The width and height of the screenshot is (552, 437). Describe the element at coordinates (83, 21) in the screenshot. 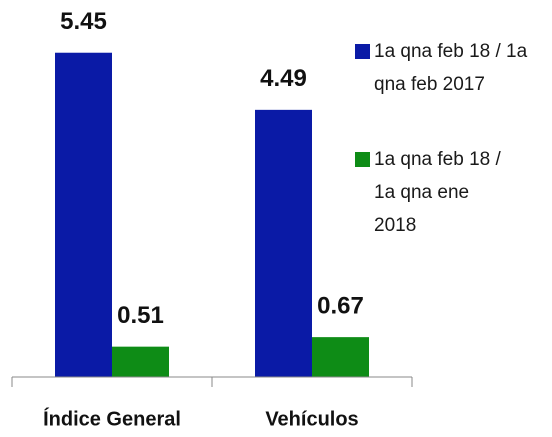

I see `data-label: 5.45` at that location.